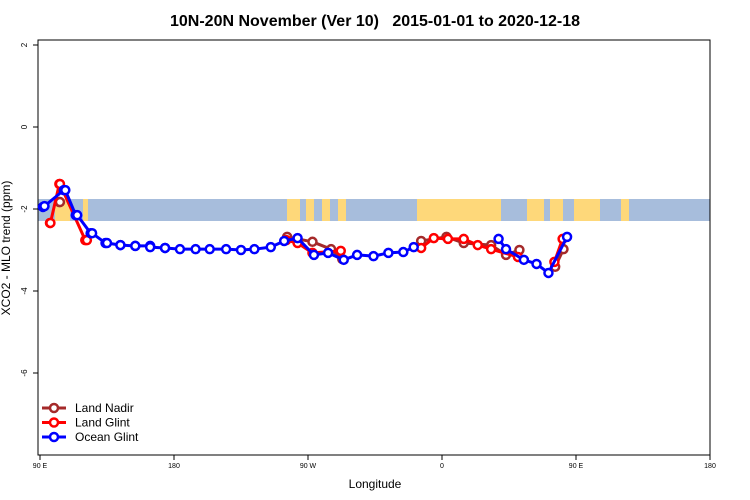 Image resolution: width=750 pixels, height=500 pixels. Describe the element at coordinates (306, 223) in the screenshot. I see `series-land-glint` at that location.